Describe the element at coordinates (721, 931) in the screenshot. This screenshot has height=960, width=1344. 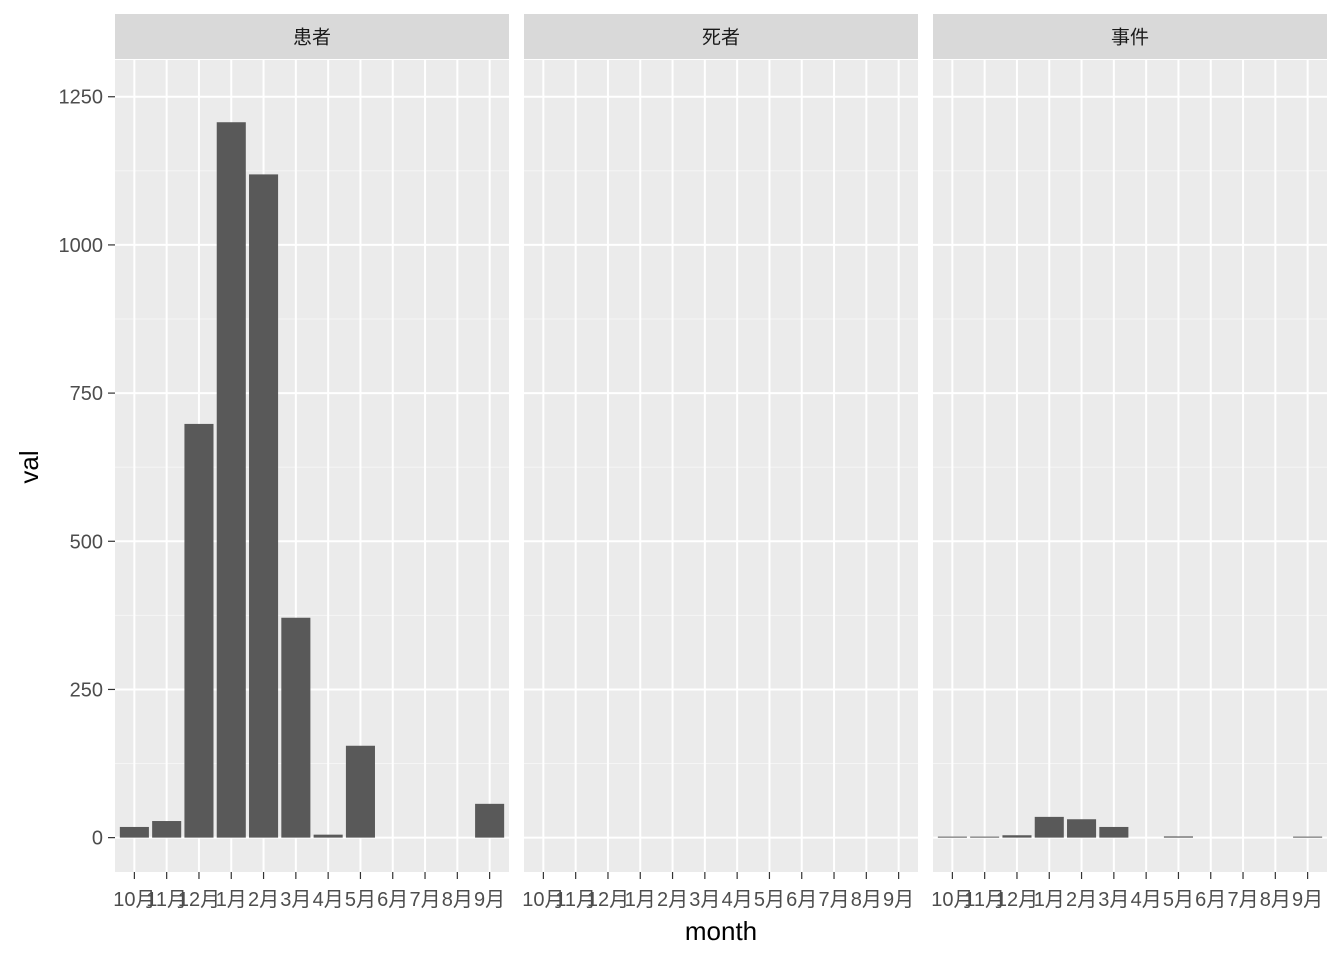
I see `x-axis-title: month` at that location.